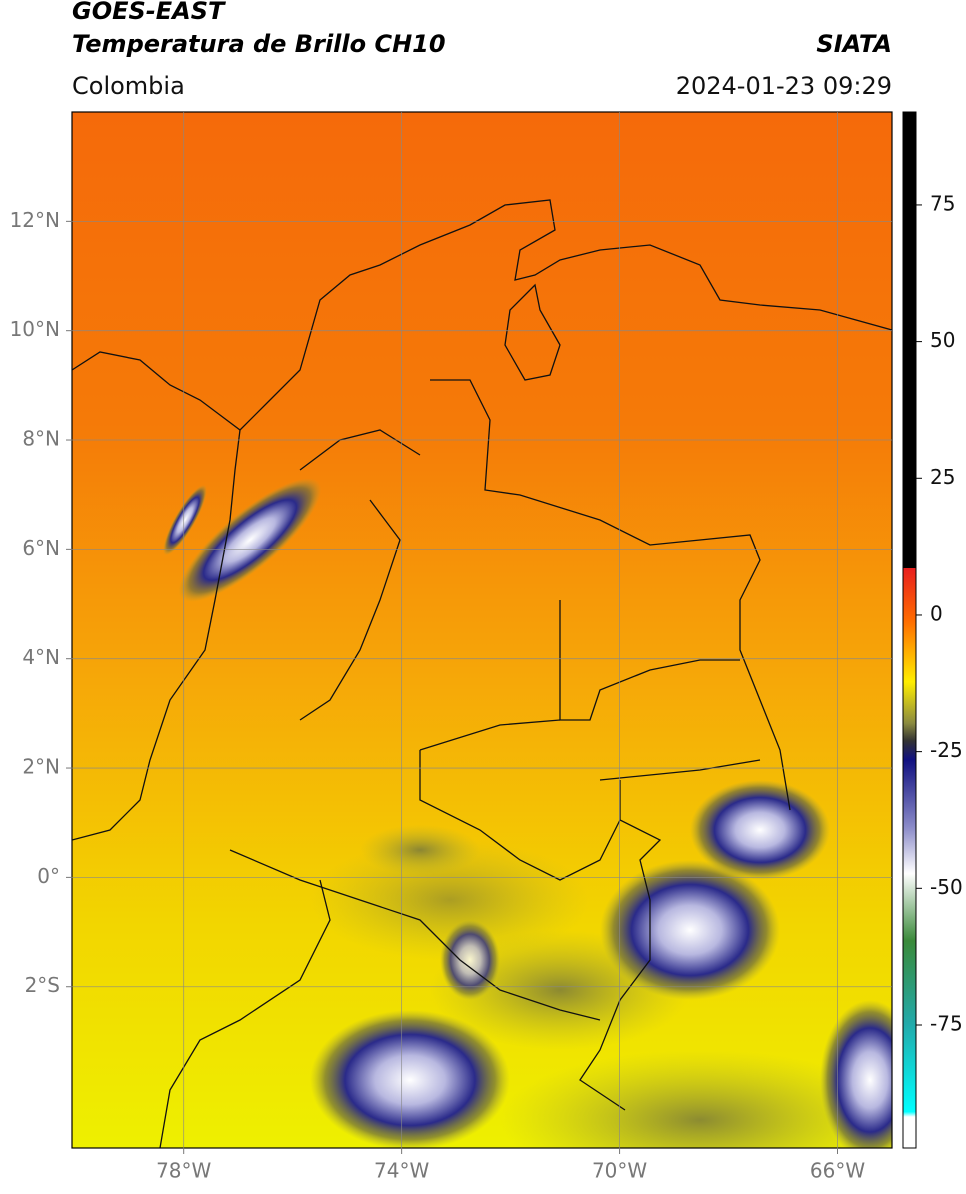 This screenshot has width=966, height=1194. Describe the element at coordinates (48, 876) in the screenshot. I see `y-tick-label: 0°` at that location.